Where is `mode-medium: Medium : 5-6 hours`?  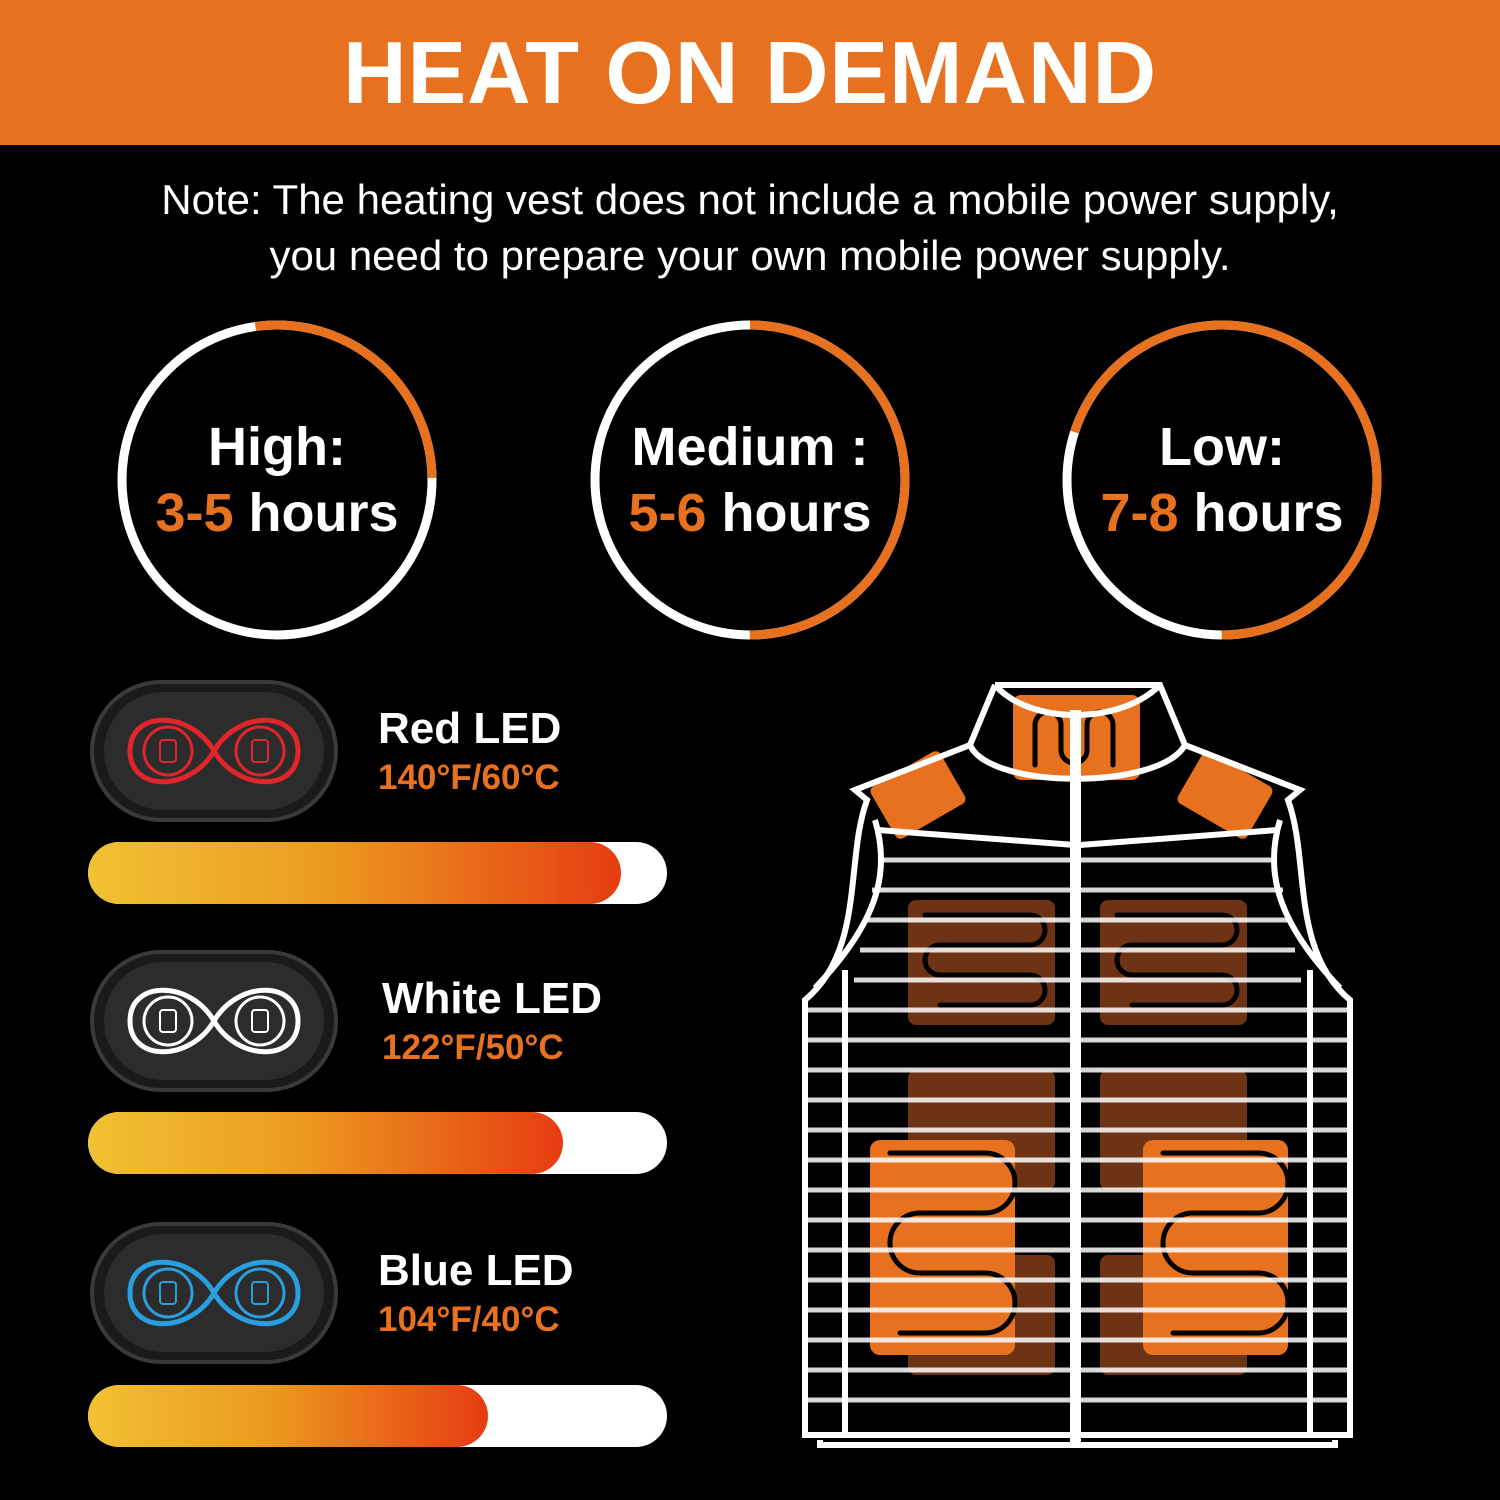
mode-medium: Medium : 5-6 hours is located at coordinates (750, 480).